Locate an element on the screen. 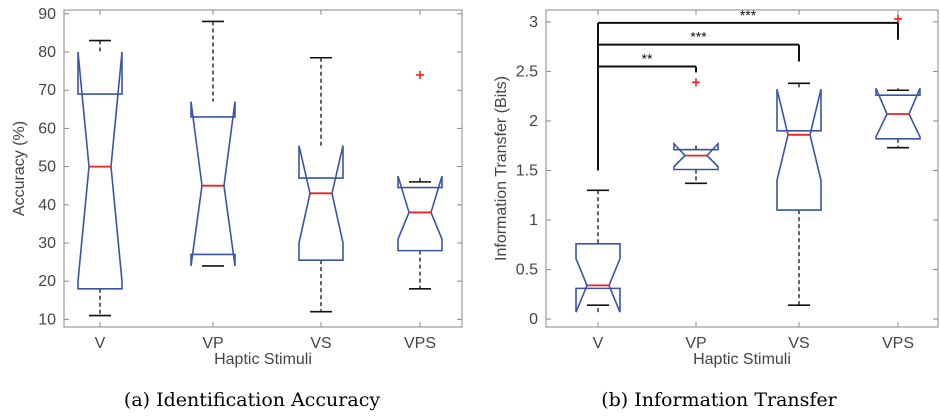  y-tick-label: 30 is located at coordinates (47, 243).